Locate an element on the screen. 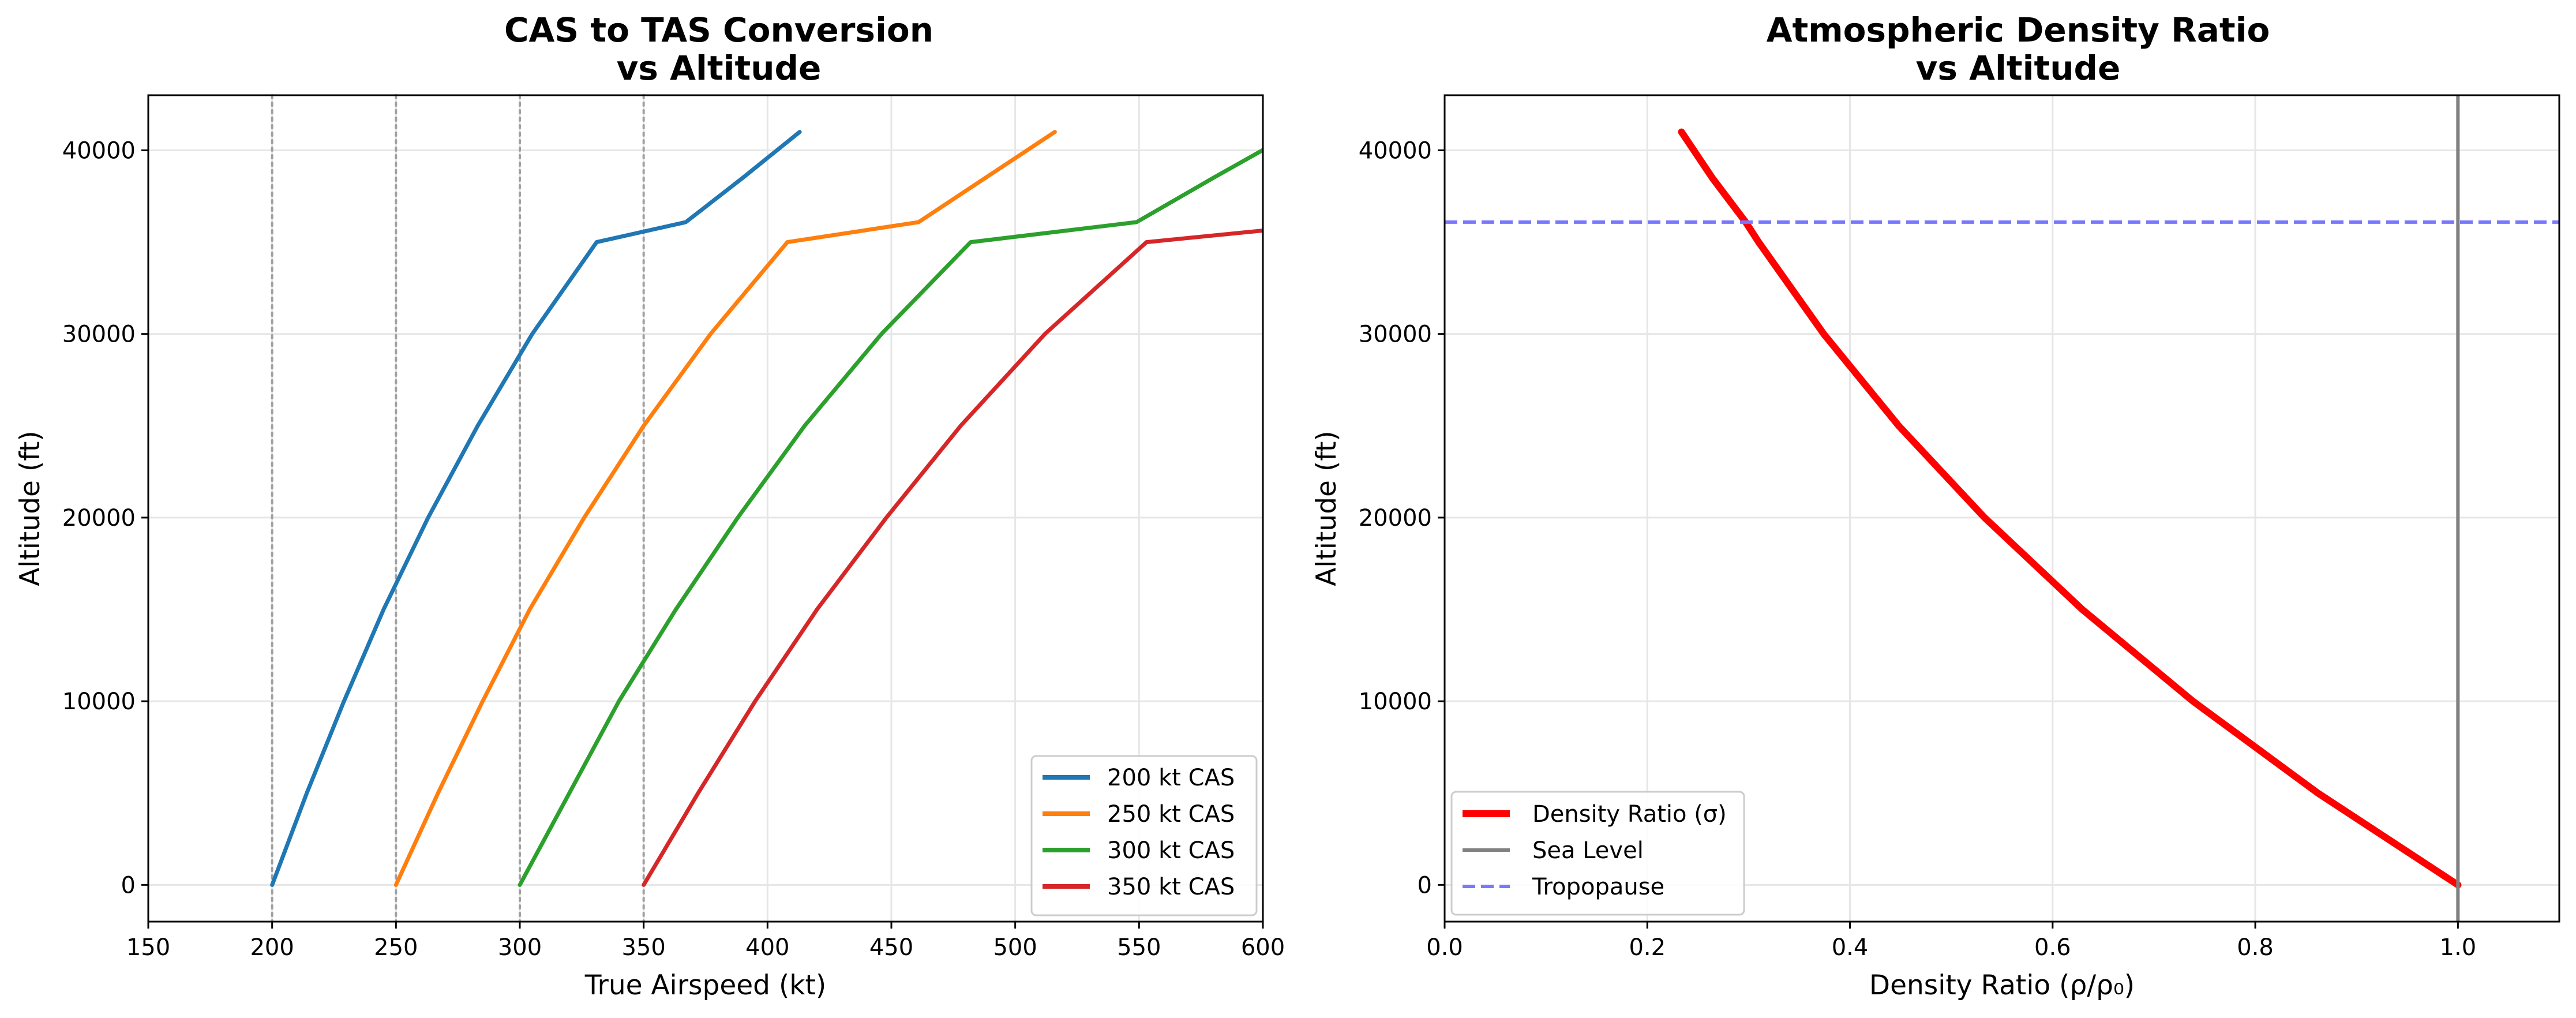 The height and width of the screenshot is (1018, 2576). x-tick-label: 1.0 is located at coordinates (2458, 947).